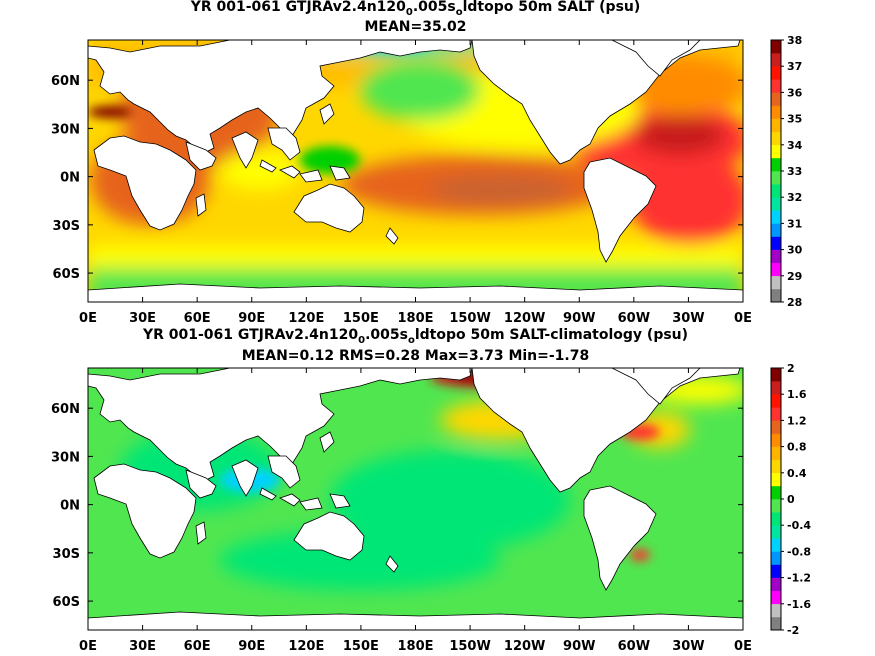 This screenshot has width=875, height=656. I want to click on panel2-x-tick-label: 90W, so click(579, 646).